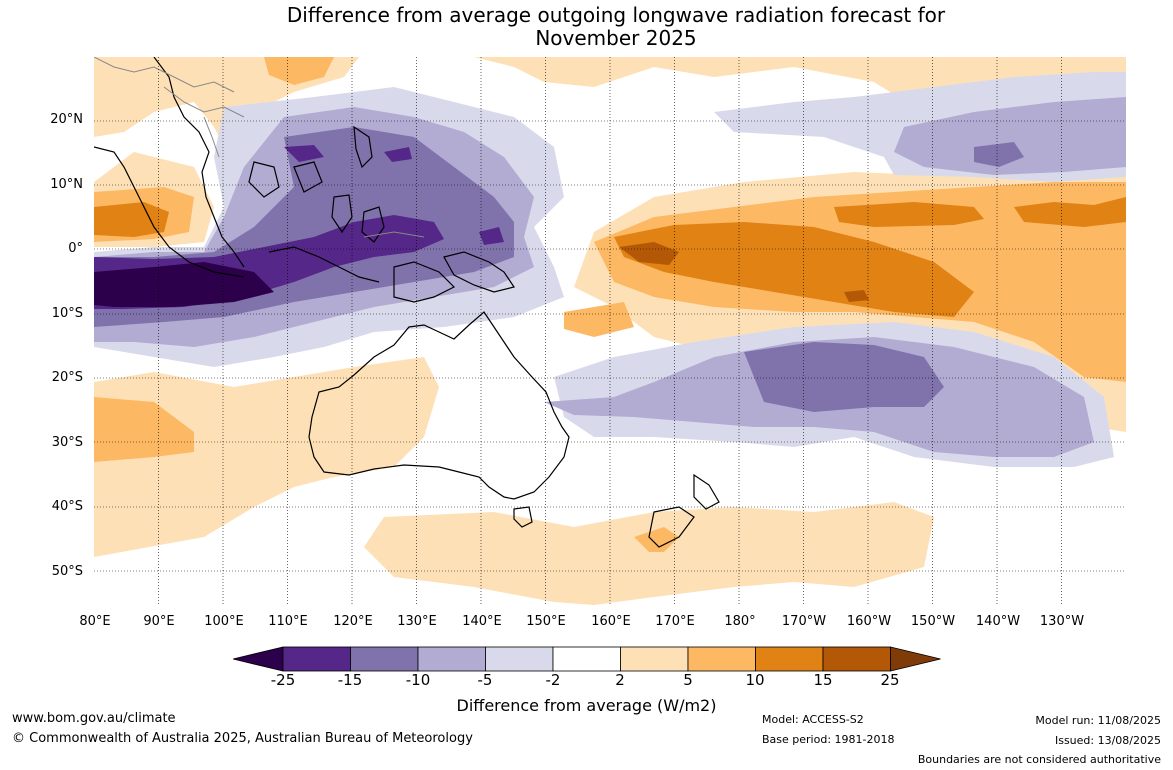 Image resolution: width=1173 pixels, height=770 pixels. I want to click on website-link: www.bom.gov.au/climate, so click(94, 718).